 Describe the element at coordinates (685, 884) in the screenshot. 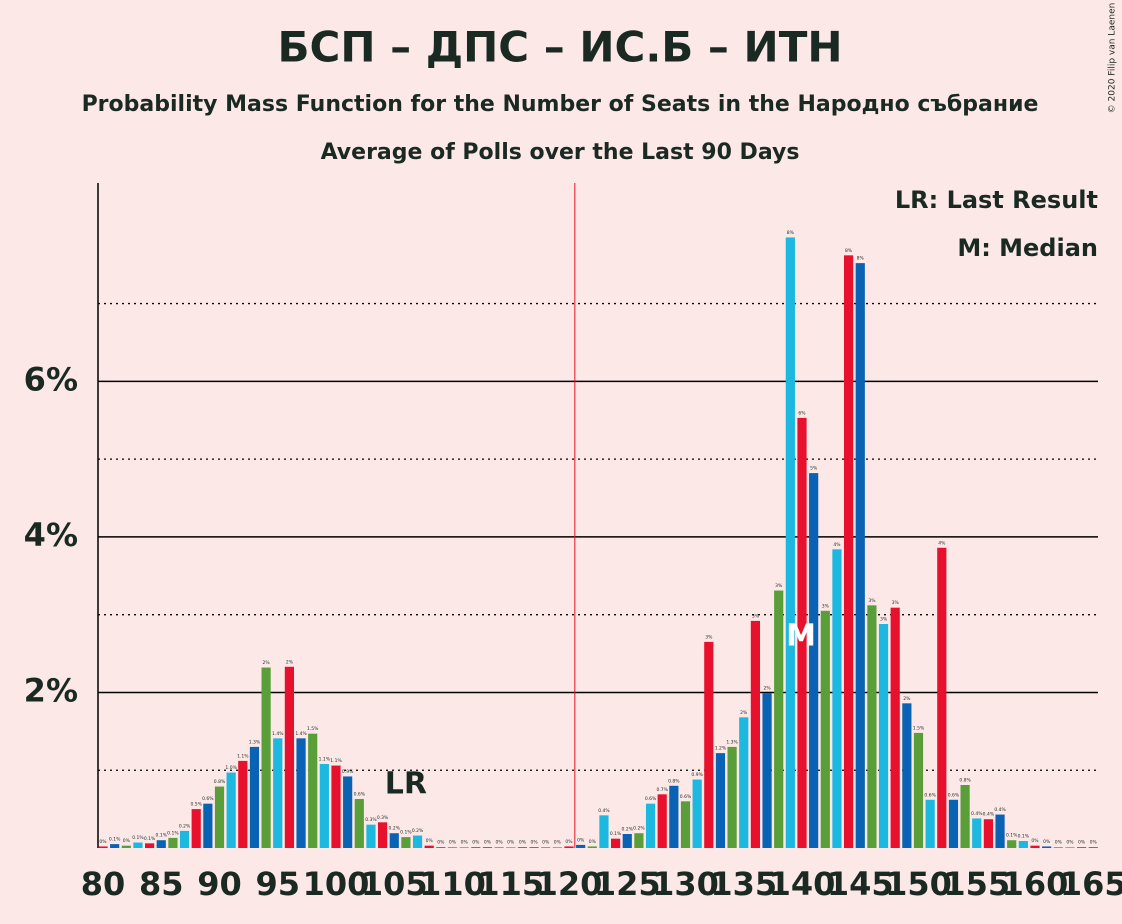

I see `x-tick-label: 130` at that location.